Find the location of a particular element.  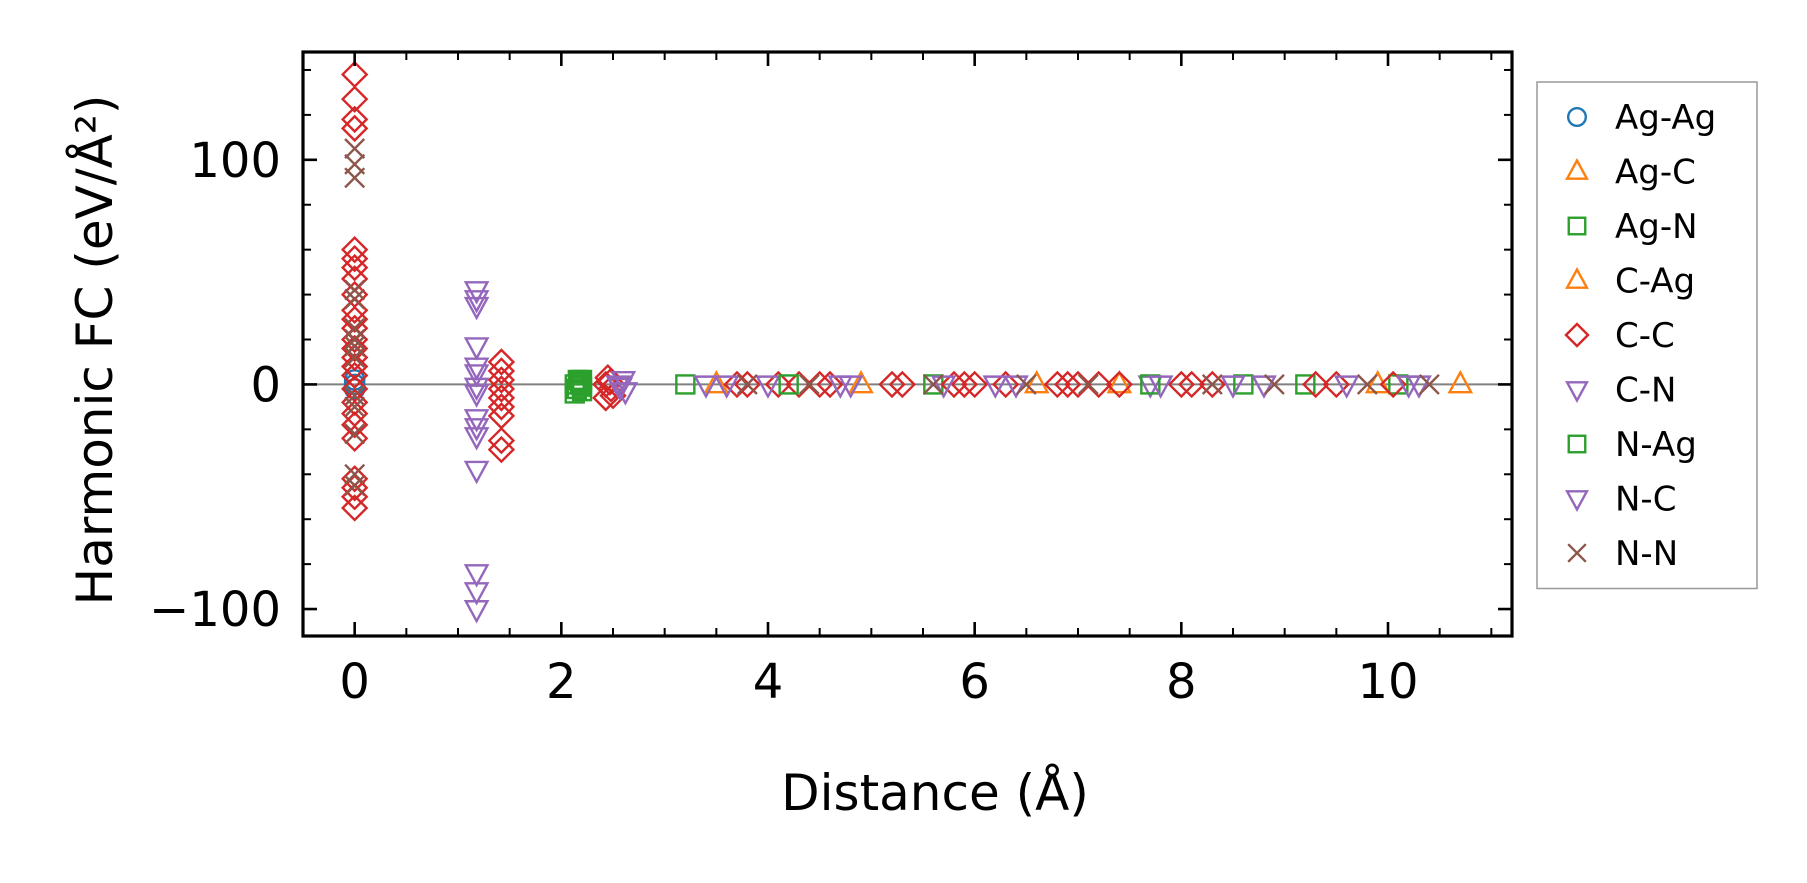

legend-item: N-N is located at coordinates (1622, 554).